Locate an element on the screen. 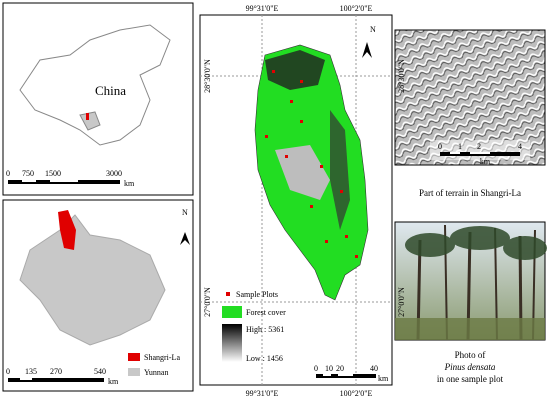  low-elevation is located at coordinates (302, 172).